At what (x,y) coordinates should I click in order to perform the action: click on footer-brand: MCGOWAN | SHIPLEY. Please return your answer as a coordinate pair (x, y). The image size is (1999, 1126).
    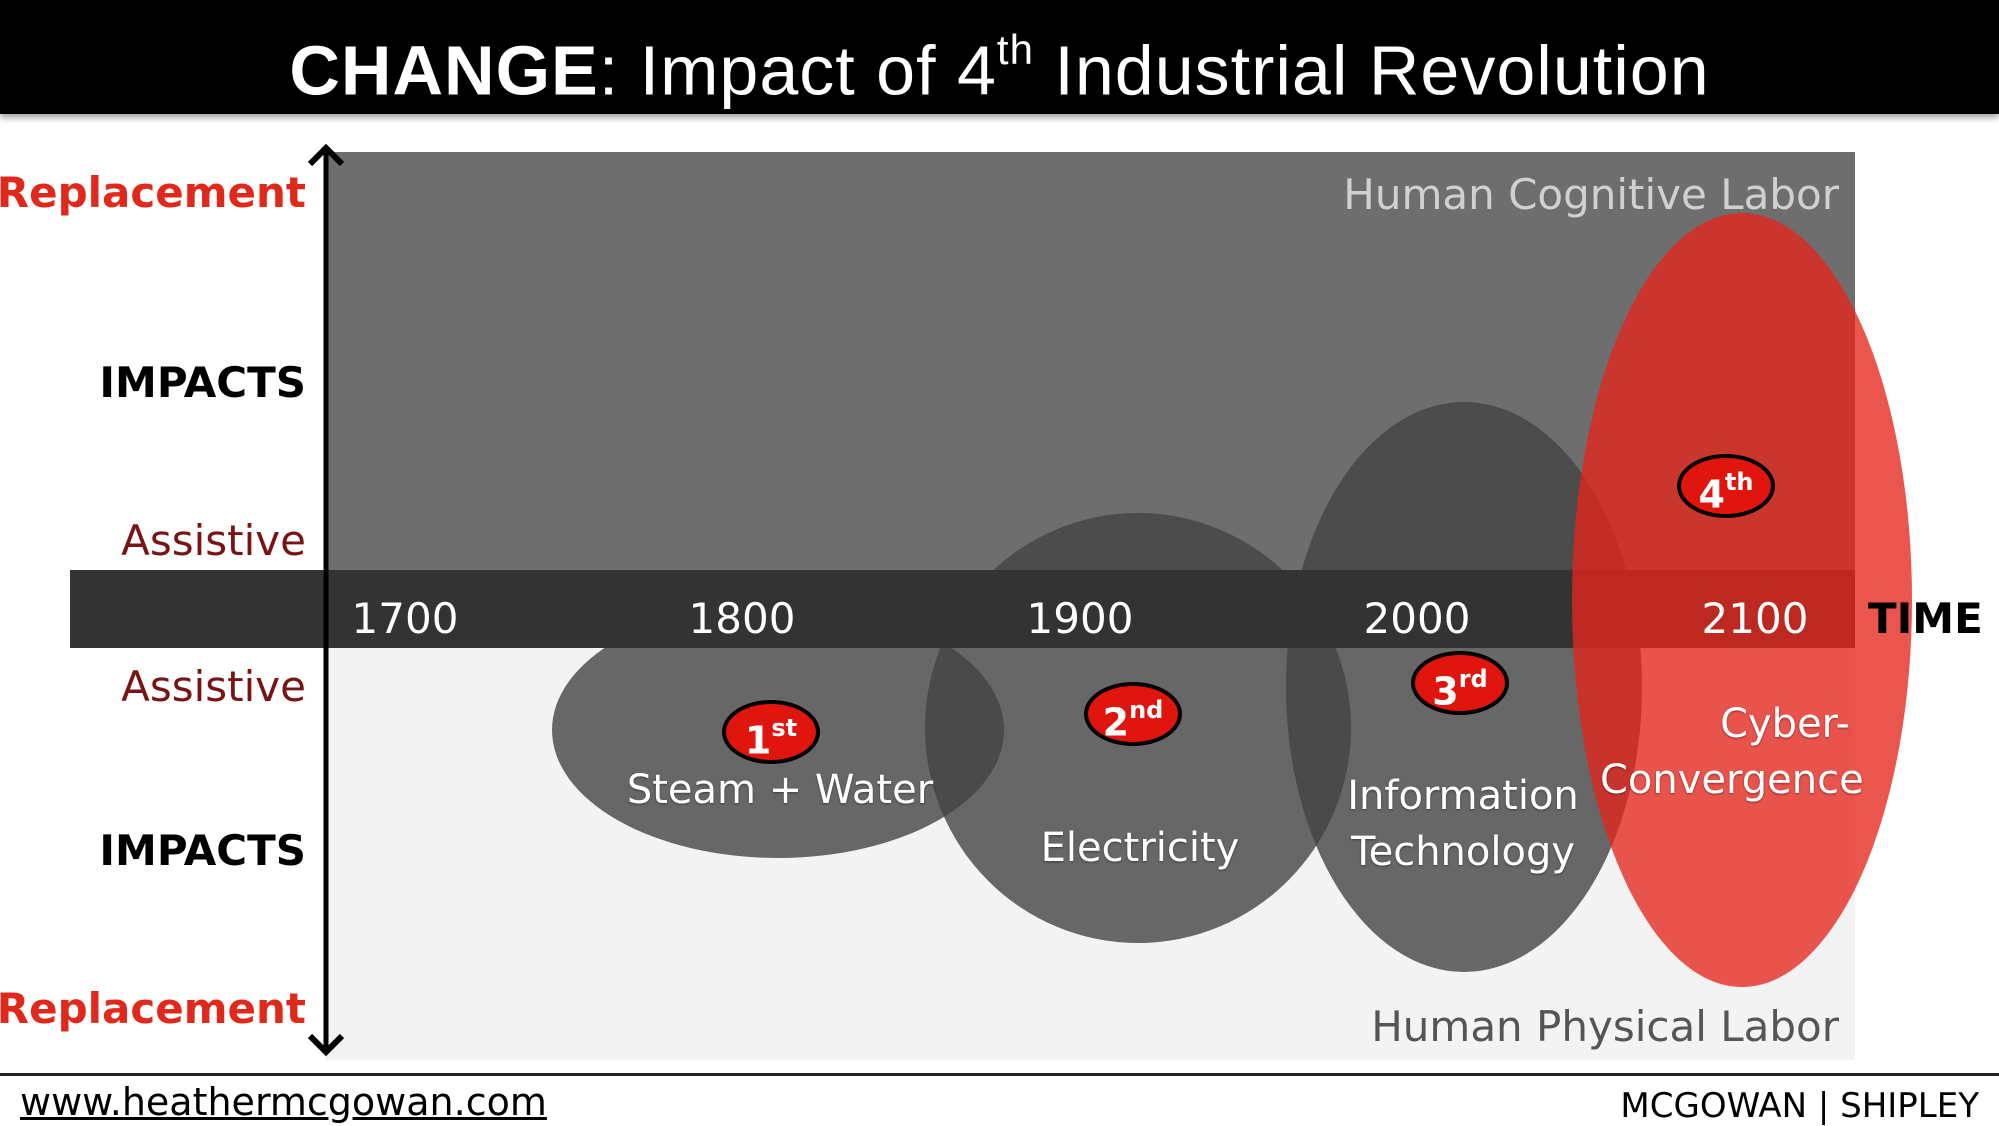
    Looking at the image, I should click on (1799, 1106).